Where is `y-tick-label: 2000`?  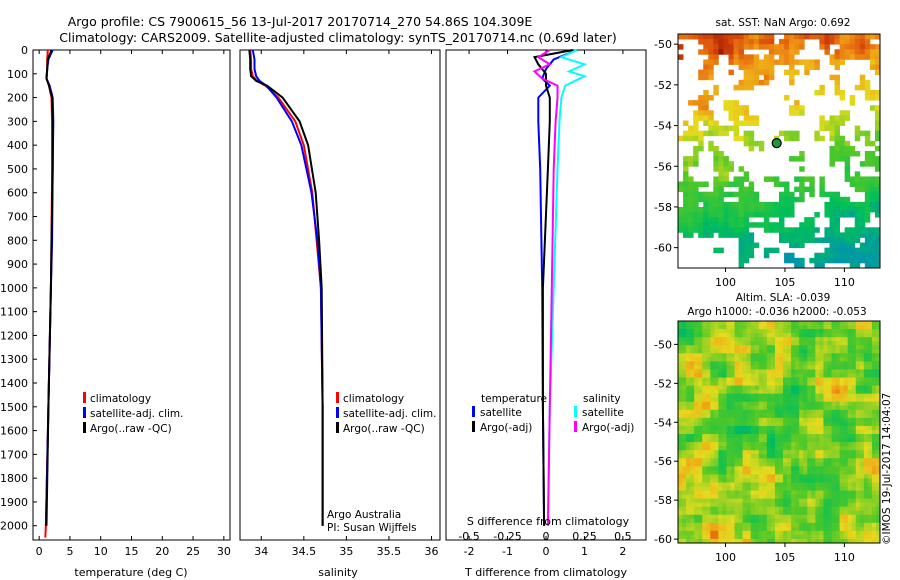 y-tick-label: 2000 is located at coordinates (14, 526).